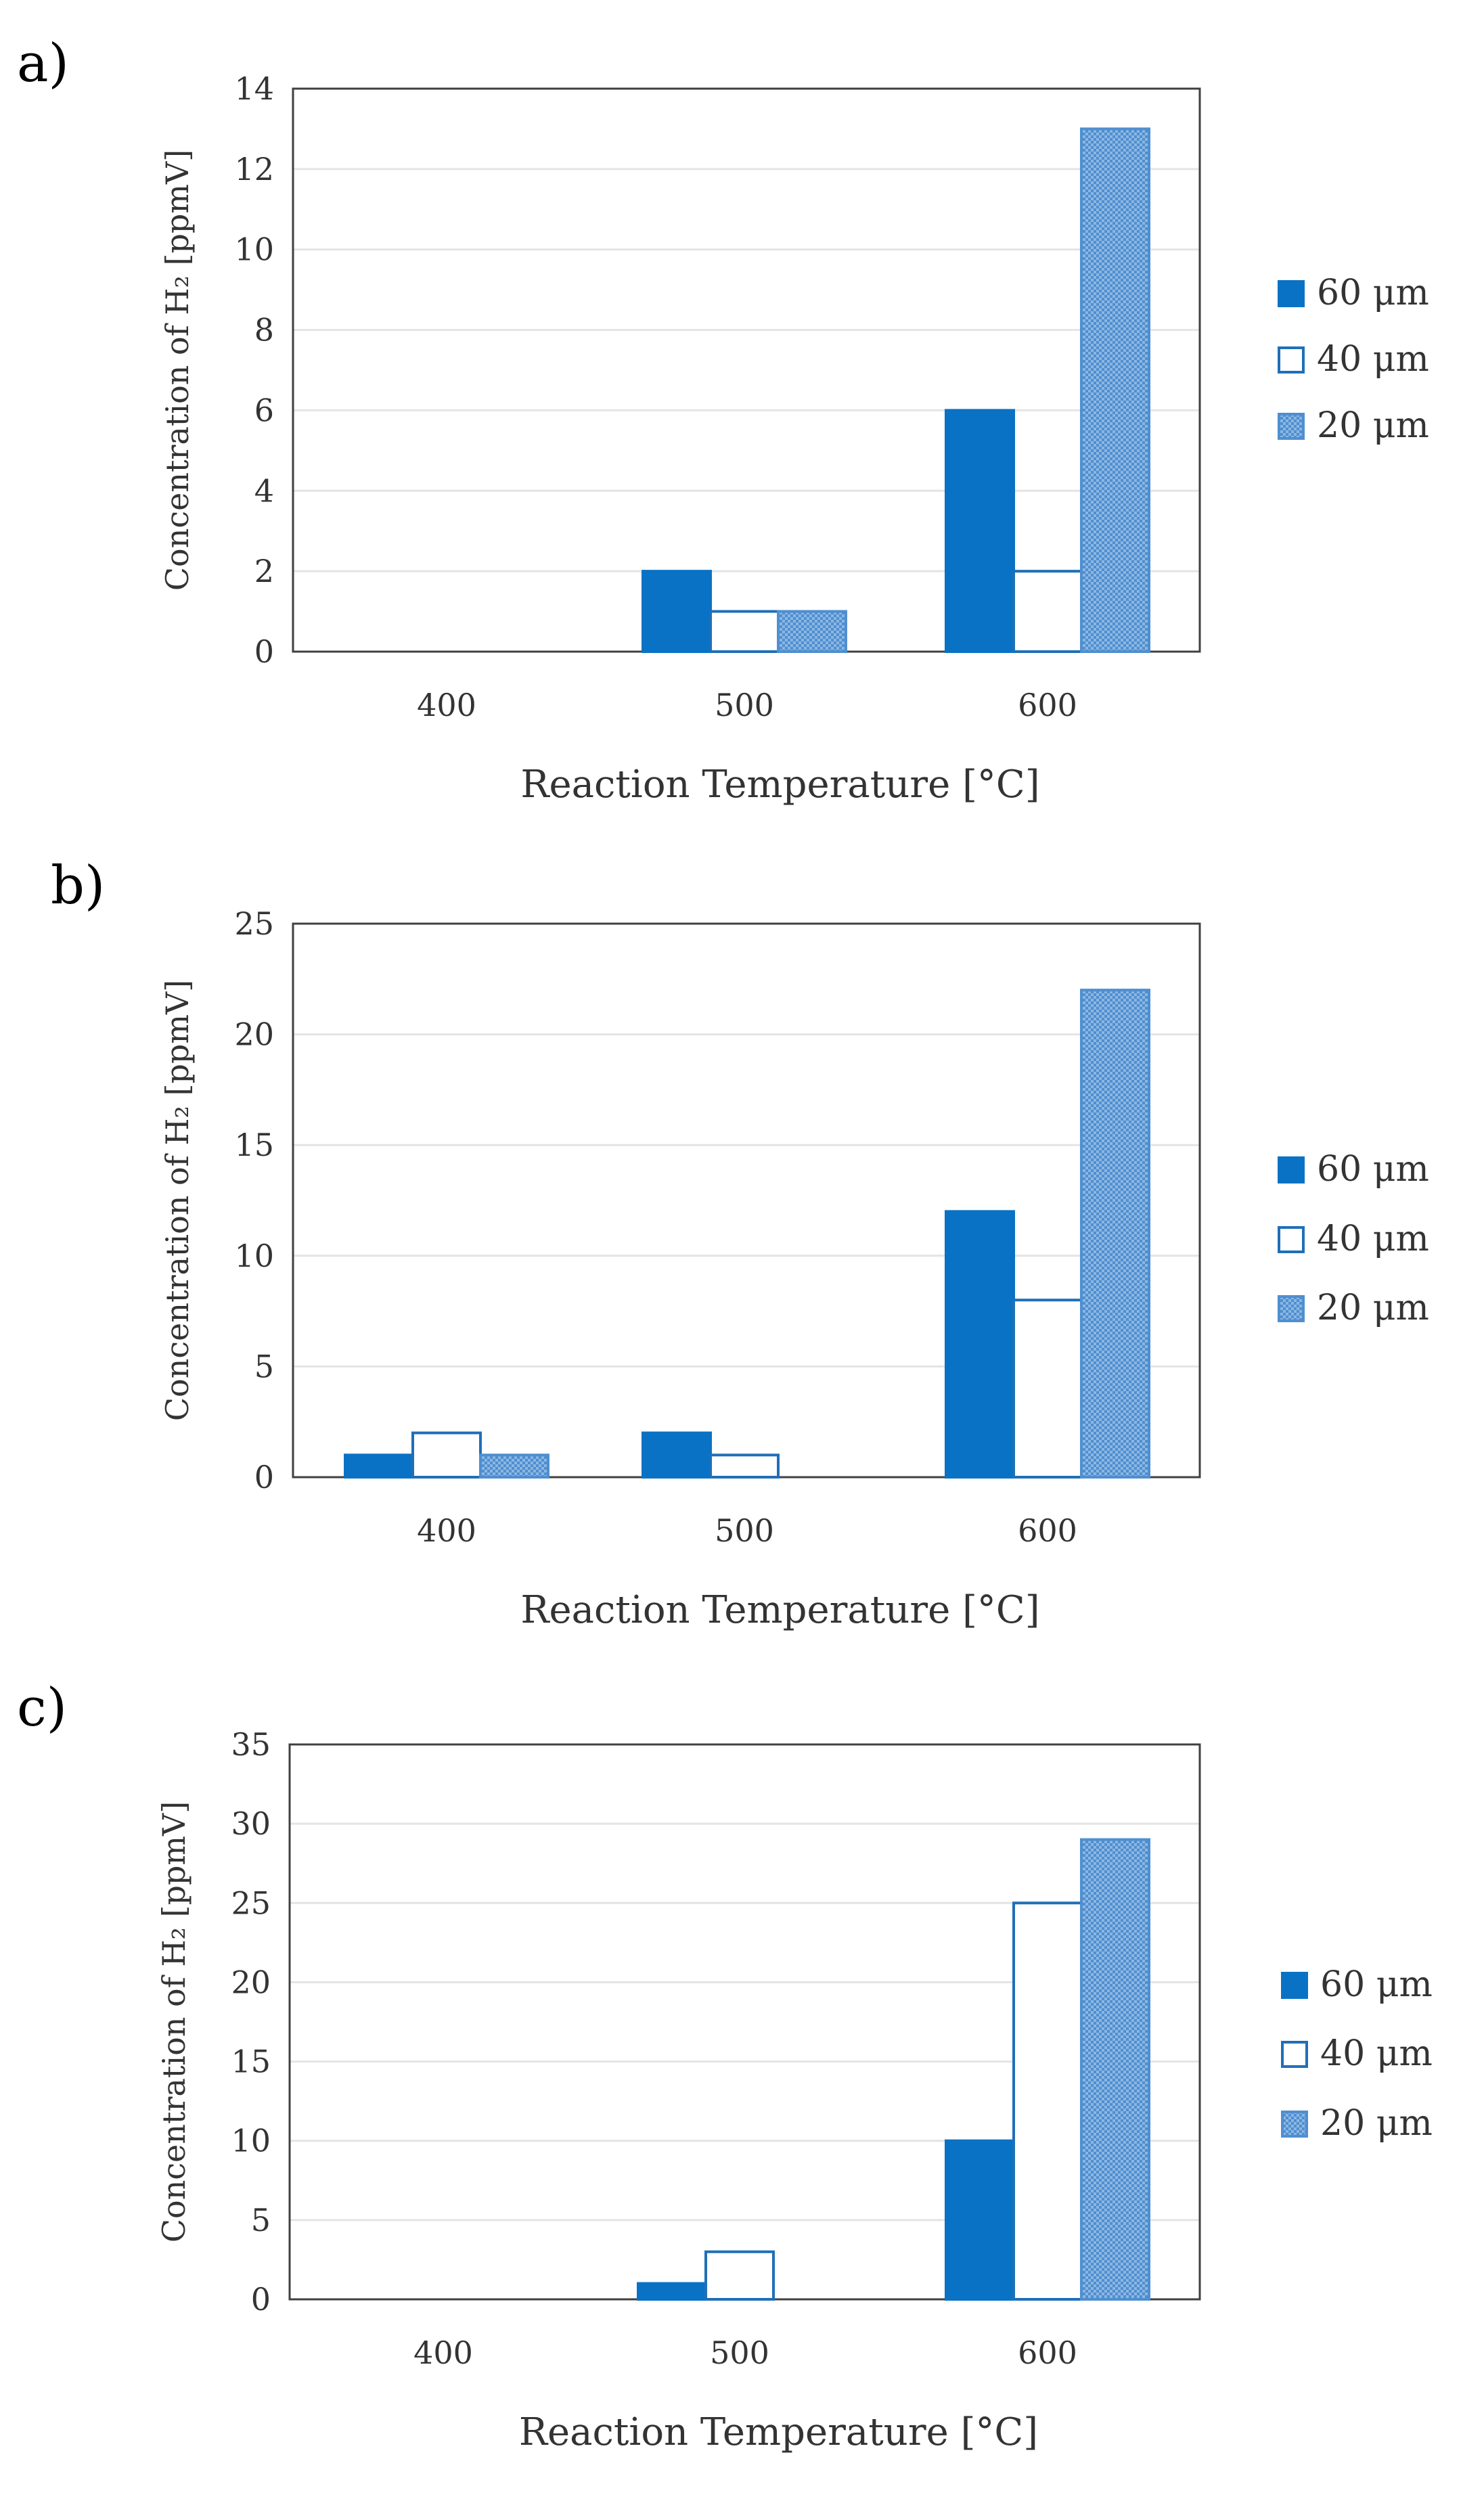  I want to click on y-tick-label: 4, so click(264, 490).